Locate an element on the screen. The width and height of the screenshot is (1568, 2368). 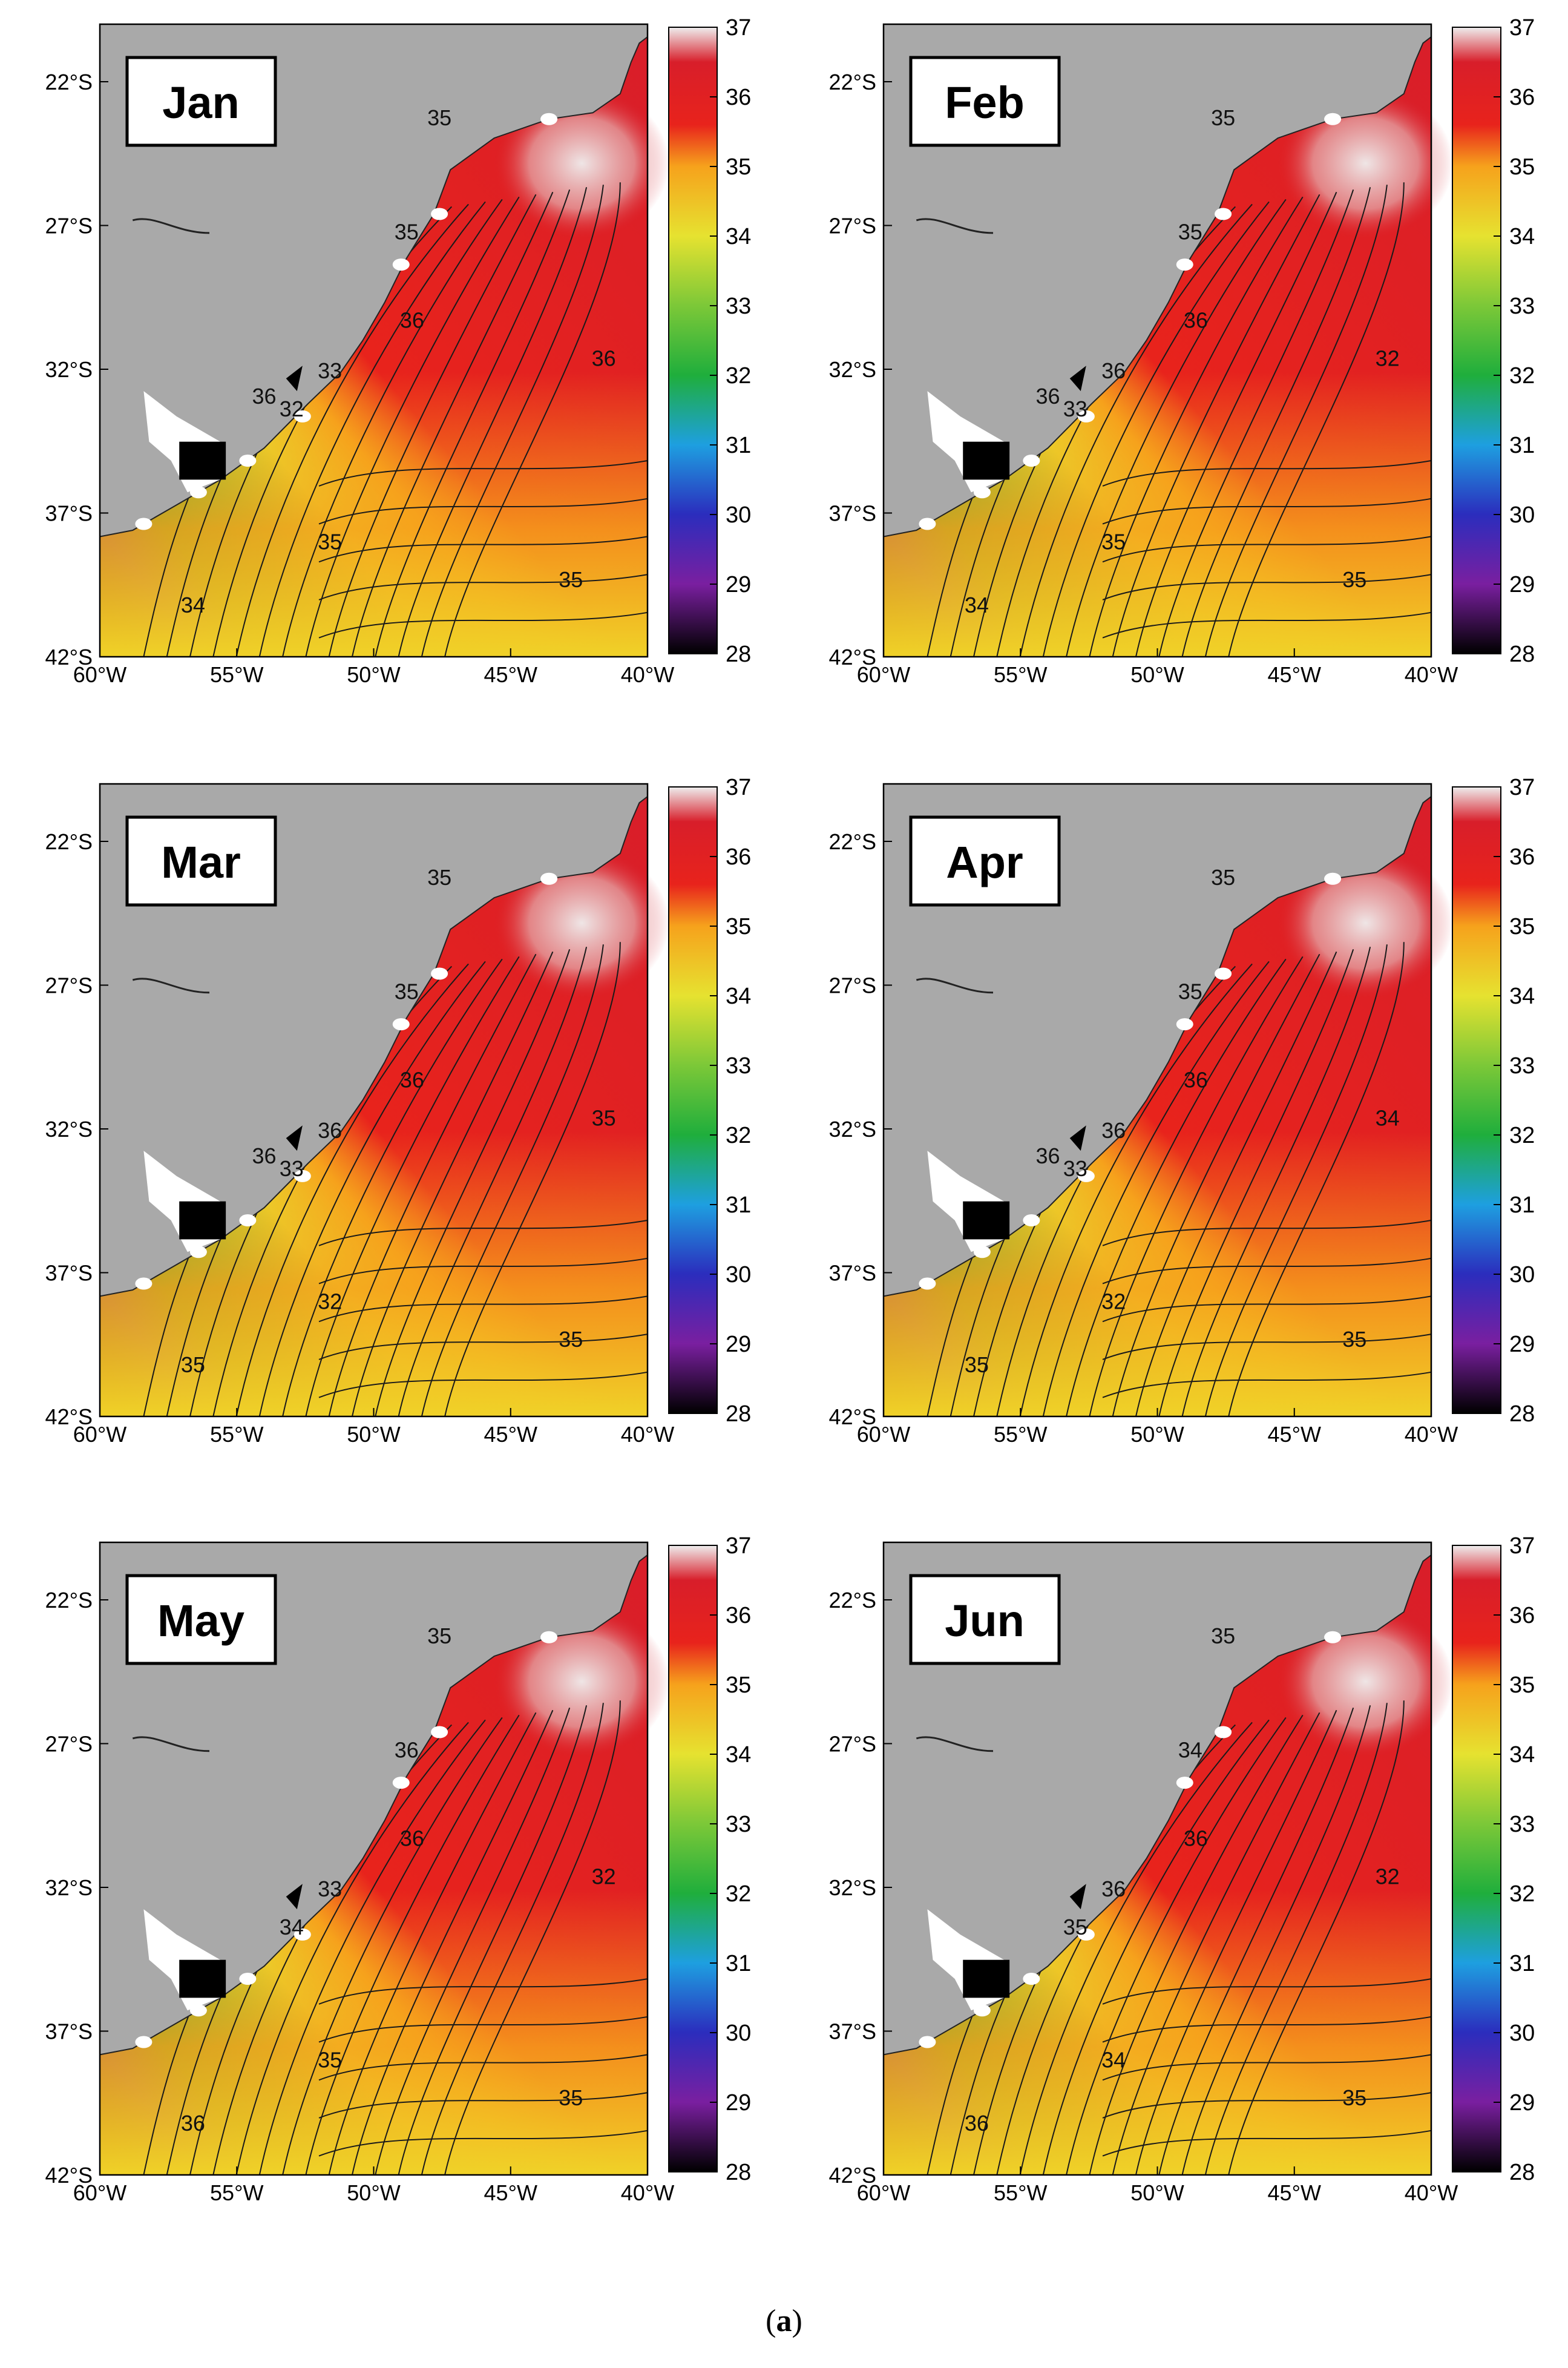
colorbar-tick-label: 28 is located at coordinates (1522, 2172).